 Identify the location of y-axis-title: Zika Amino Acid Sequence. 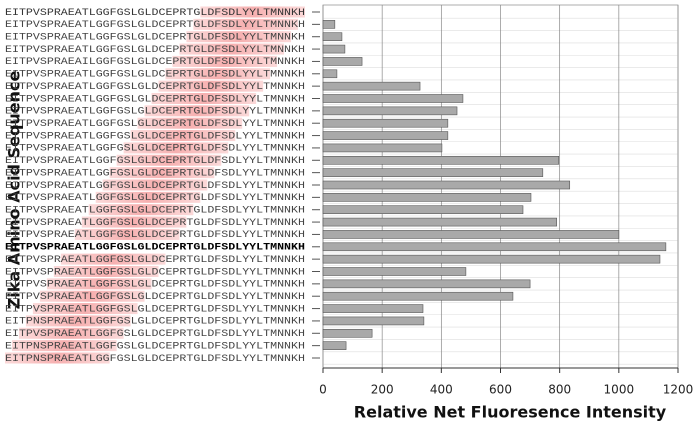
(14, 189).